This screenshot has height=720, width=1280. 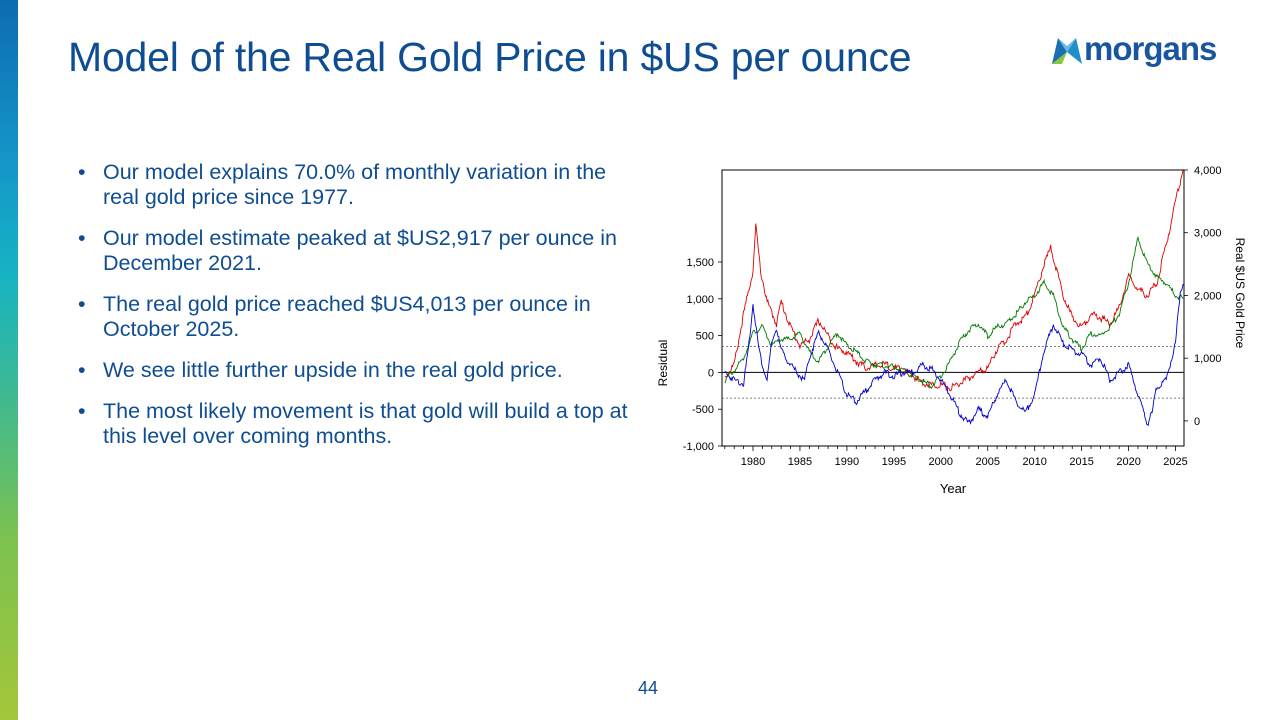 What do you see at coordinates (753, 462) in the screenshot?
I see `x-tick-label: 1980` at bounding box center [753, 462].